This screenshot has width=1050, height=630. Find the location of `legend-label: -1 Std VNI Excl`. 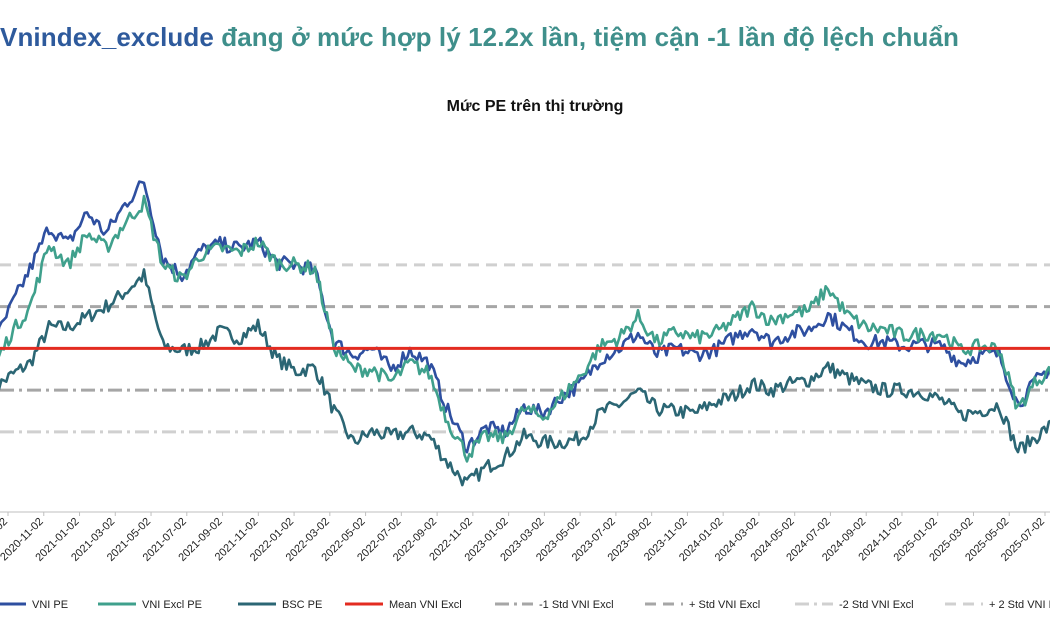

legend-label: -1 Std VNI Excl is located at coordinates (576, 605).